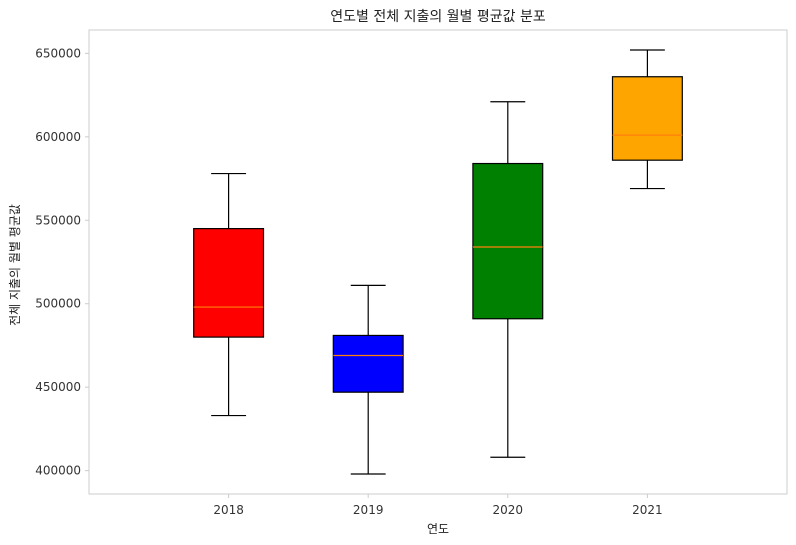  I want to click on box-2018, so click(229, 294).